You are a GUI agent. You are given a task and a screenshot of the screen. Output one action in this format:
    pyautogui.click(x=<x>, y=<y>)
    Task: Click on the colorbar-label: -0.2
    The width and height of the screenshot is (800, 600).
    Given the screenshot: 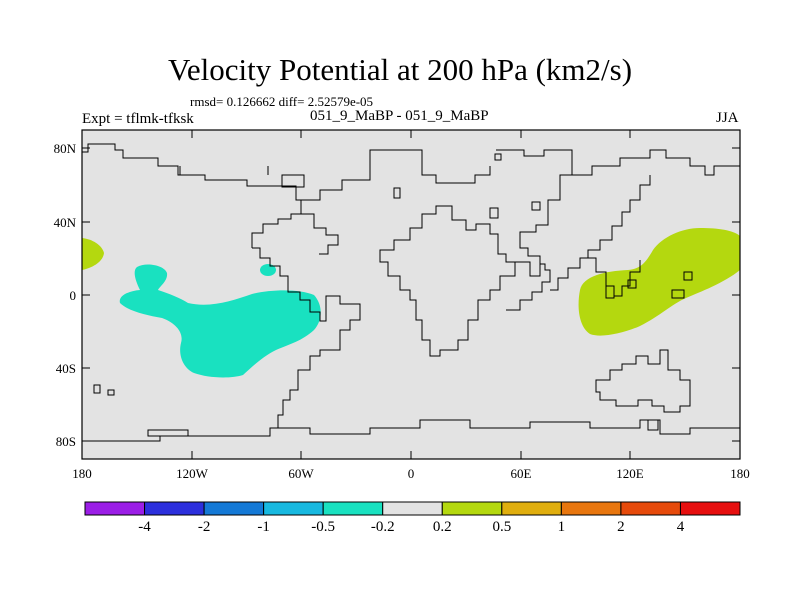 What is the action you would take?
    pyautogui.click(x=382, y=527)
    